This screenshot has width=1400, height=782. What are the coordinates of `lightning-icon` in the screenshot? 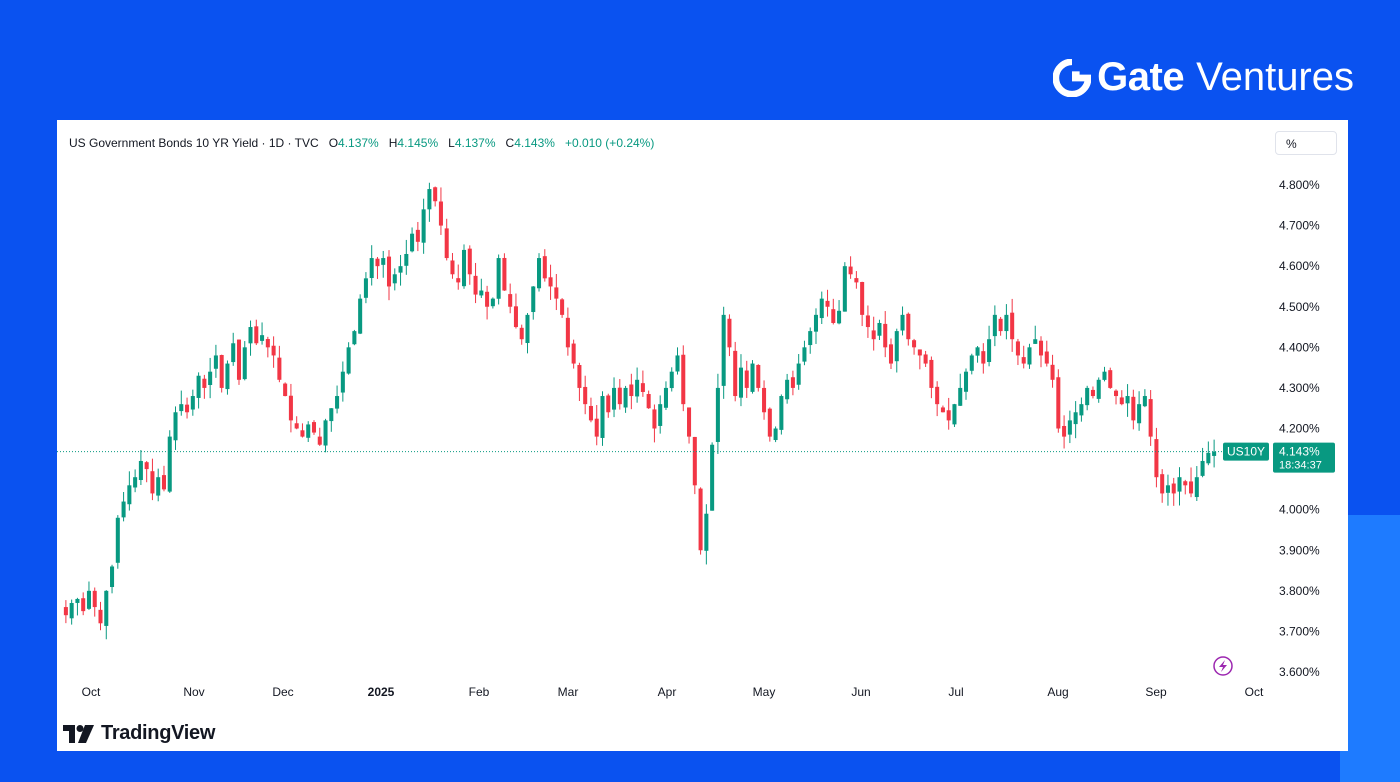 It's located at (1223, 666).